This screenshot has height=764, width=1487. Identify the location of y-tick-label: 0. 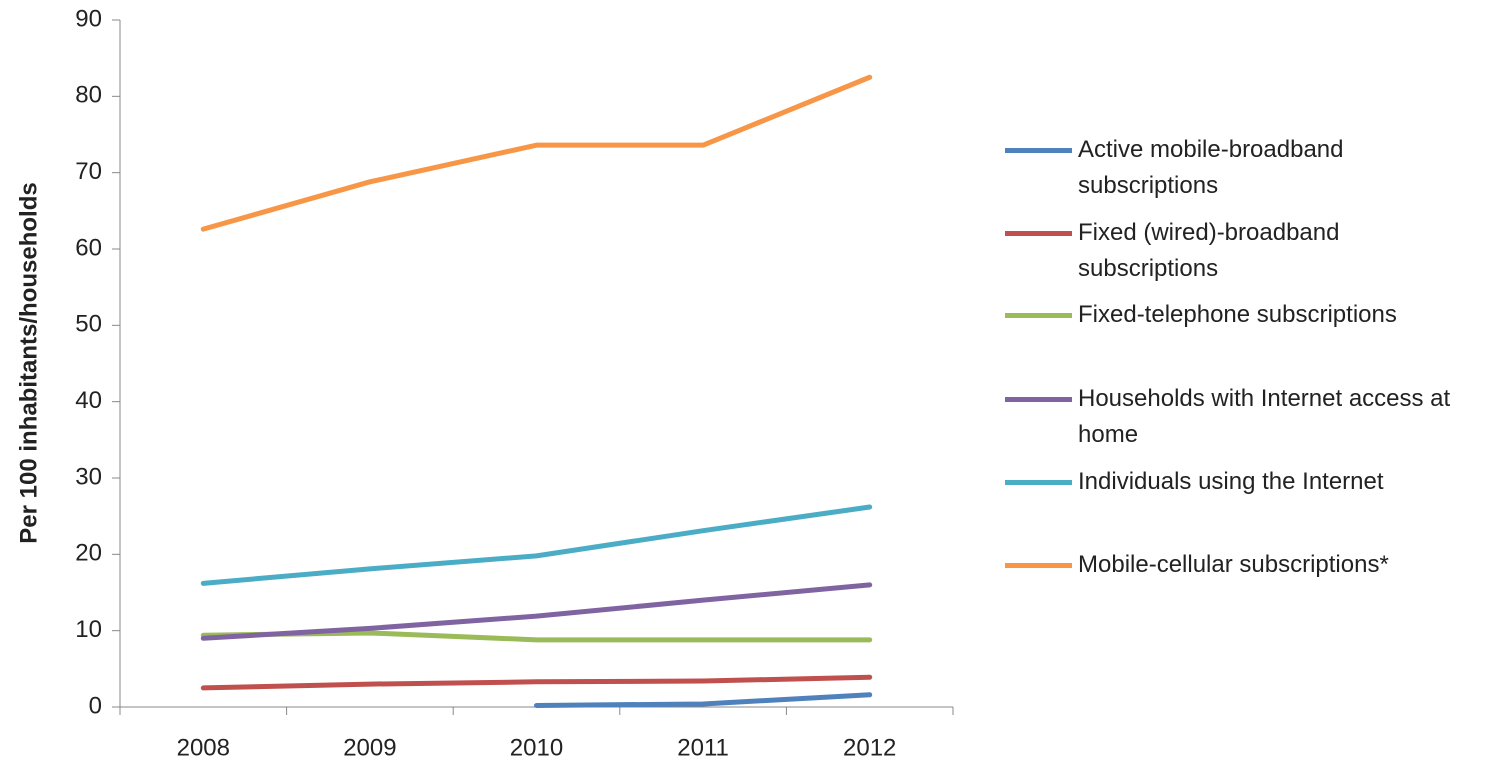
(95, 705).